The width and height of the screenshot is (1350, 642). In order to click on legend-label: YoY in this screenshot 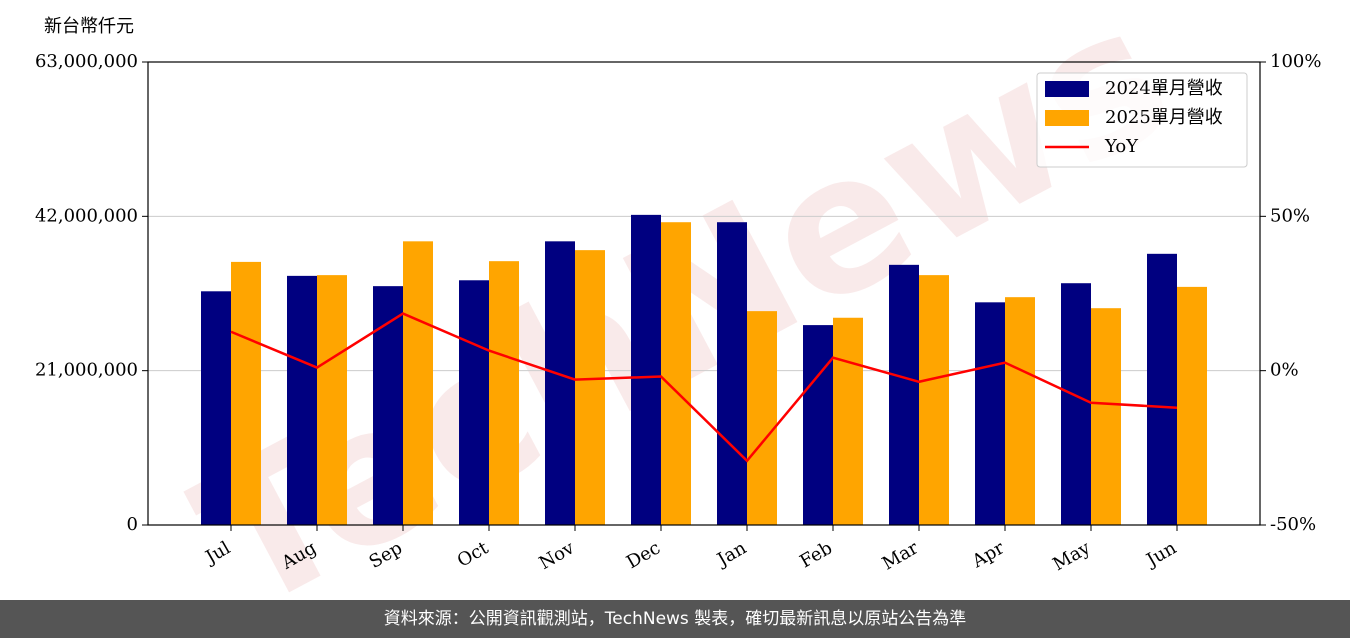, I will do `click(1121, 146)`.